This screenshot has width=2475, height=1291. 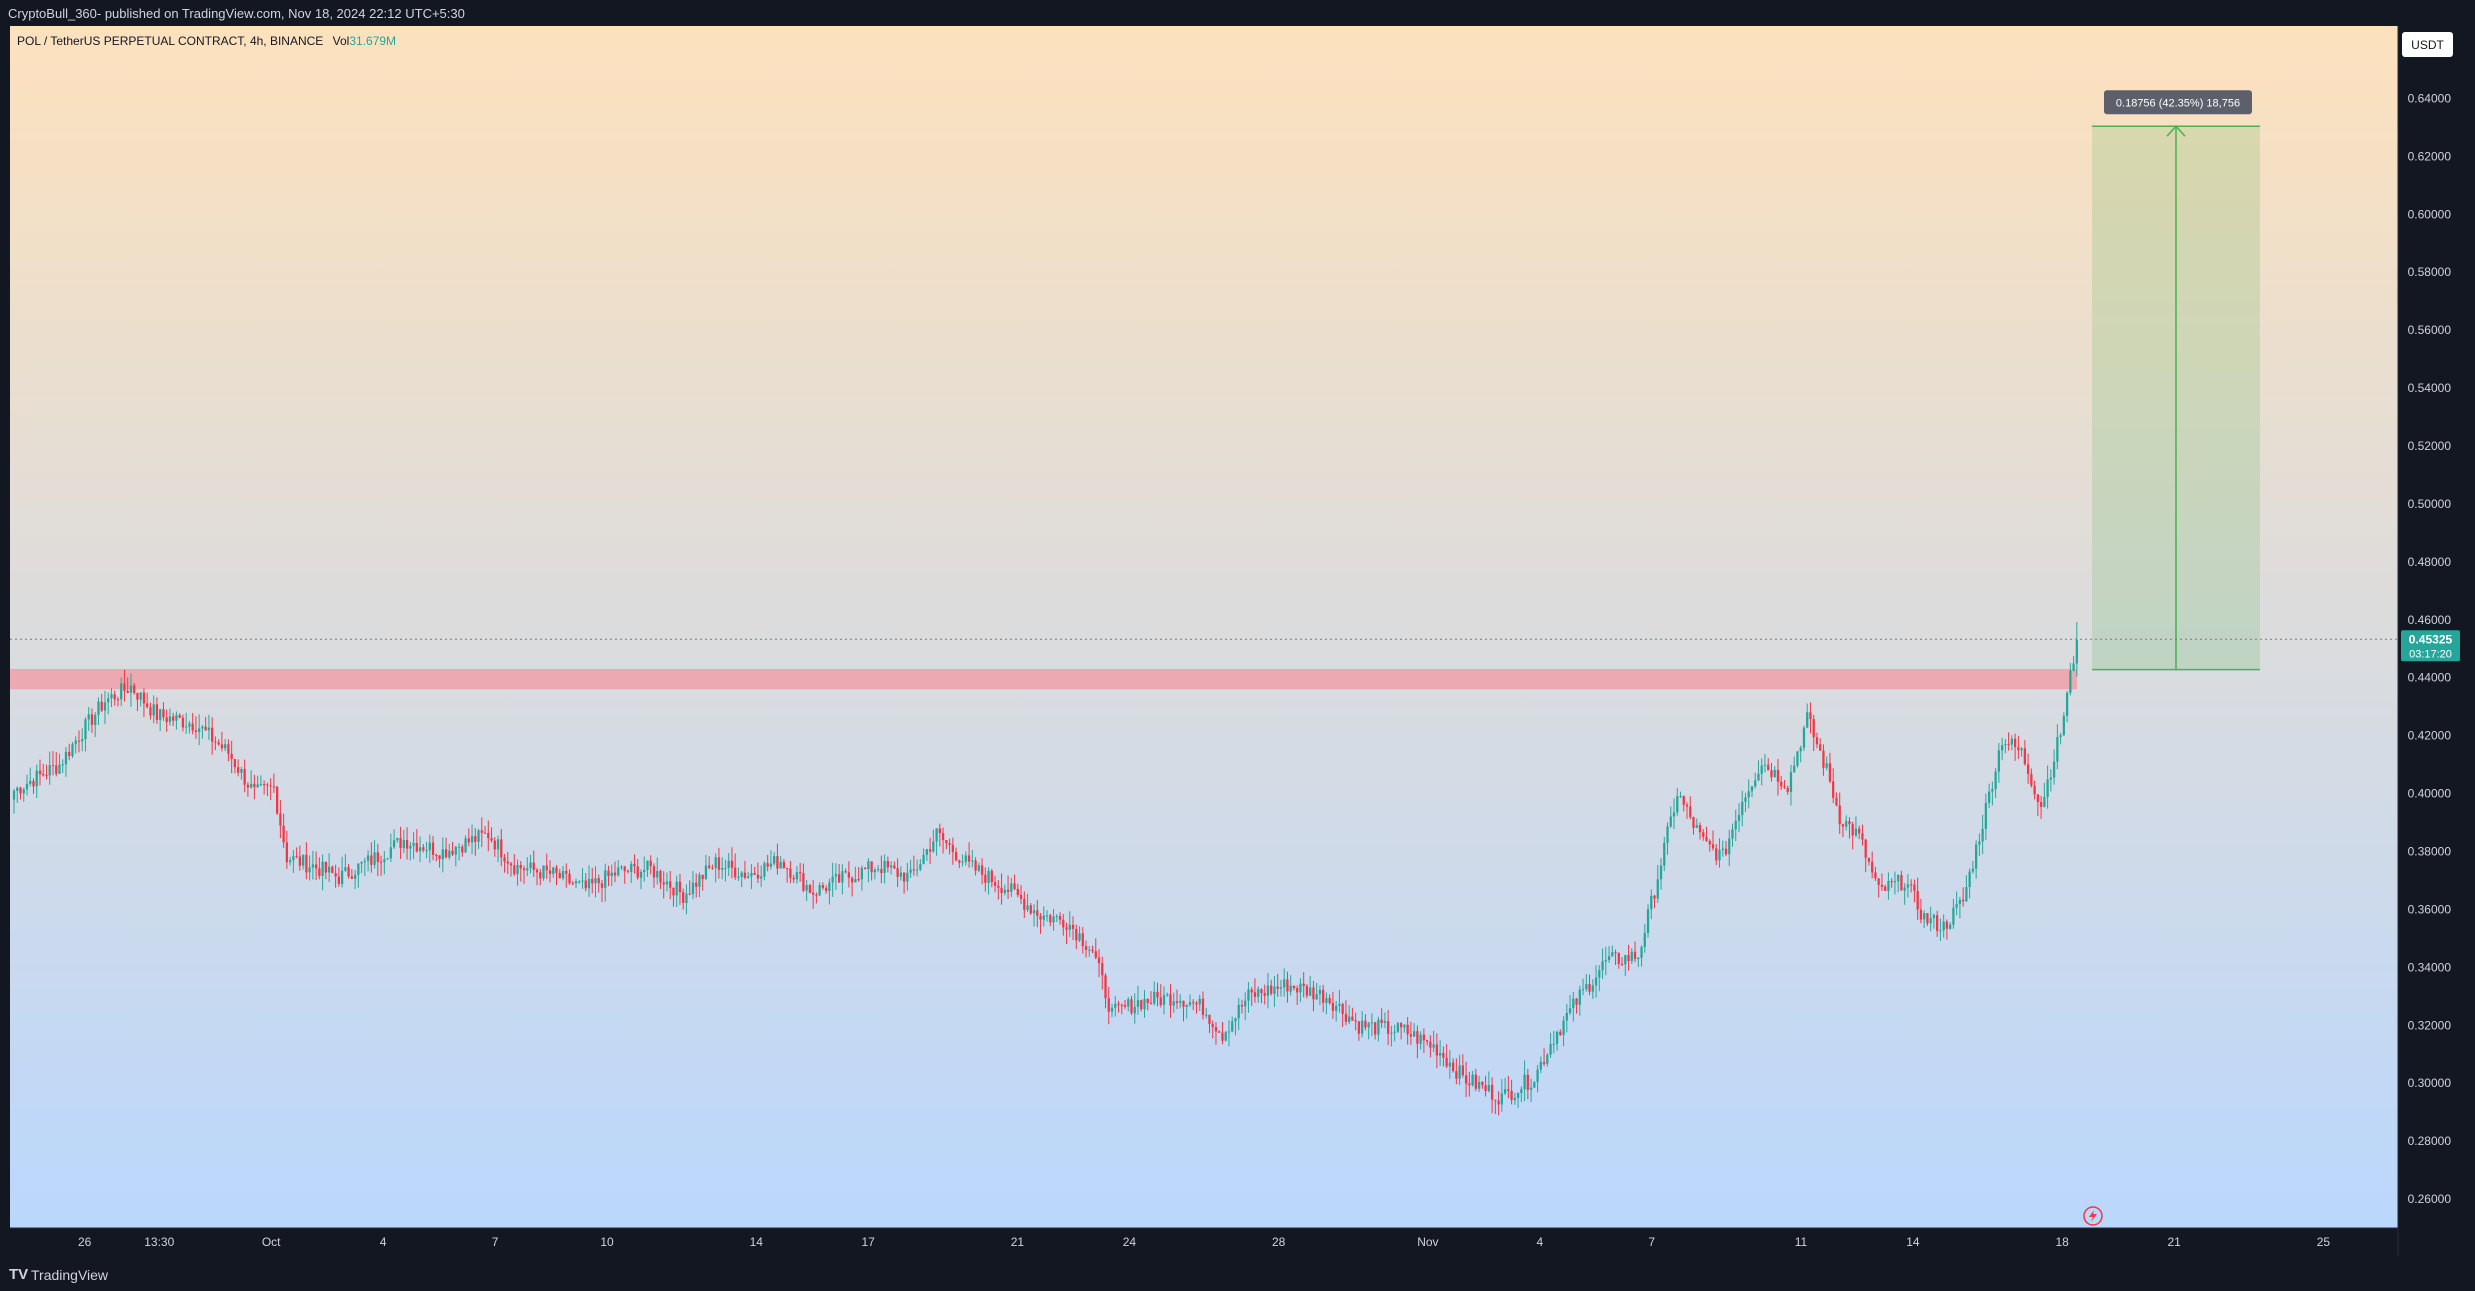 I want to click on time-axis: 26 13:30 Oct 4 7 10 14 17 21 24 28 Nov 4 7 11 14 18 21 25, so click(x=1204, y=1242).